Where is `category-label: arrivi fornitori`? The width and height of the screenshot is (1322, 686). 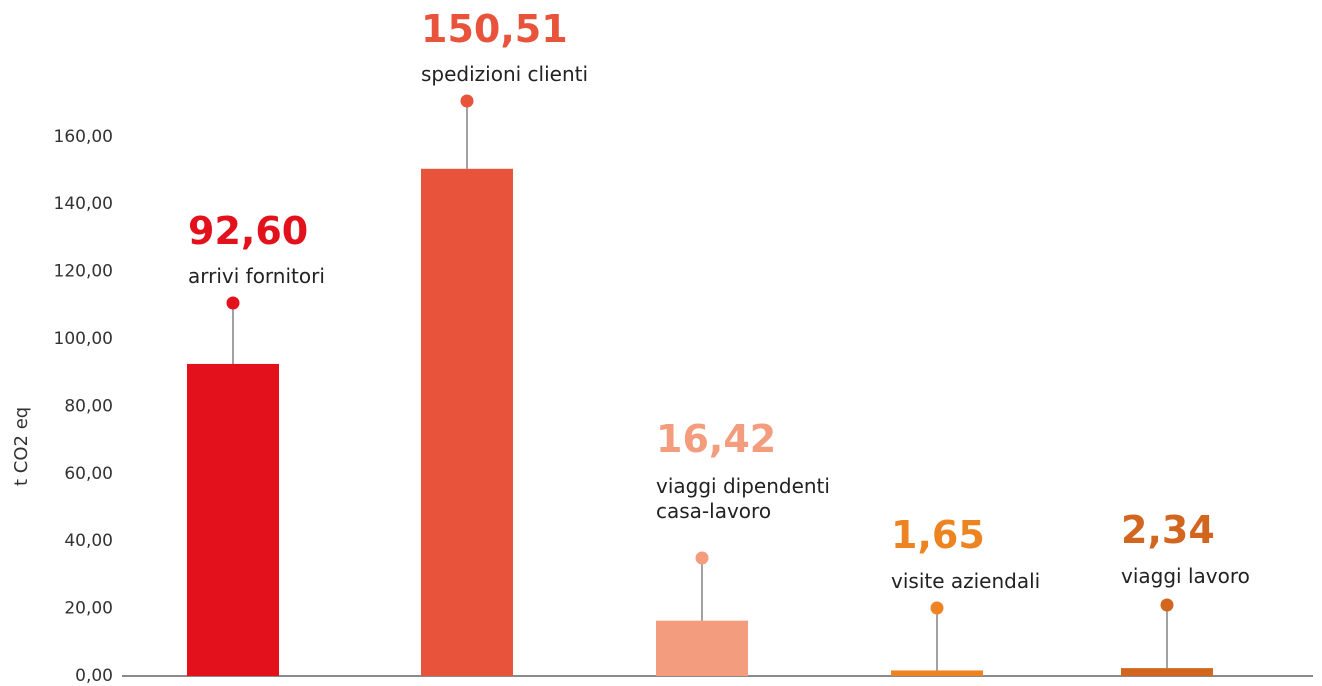 category-label: arrivi fornitori is located at coordinates (256, 276).